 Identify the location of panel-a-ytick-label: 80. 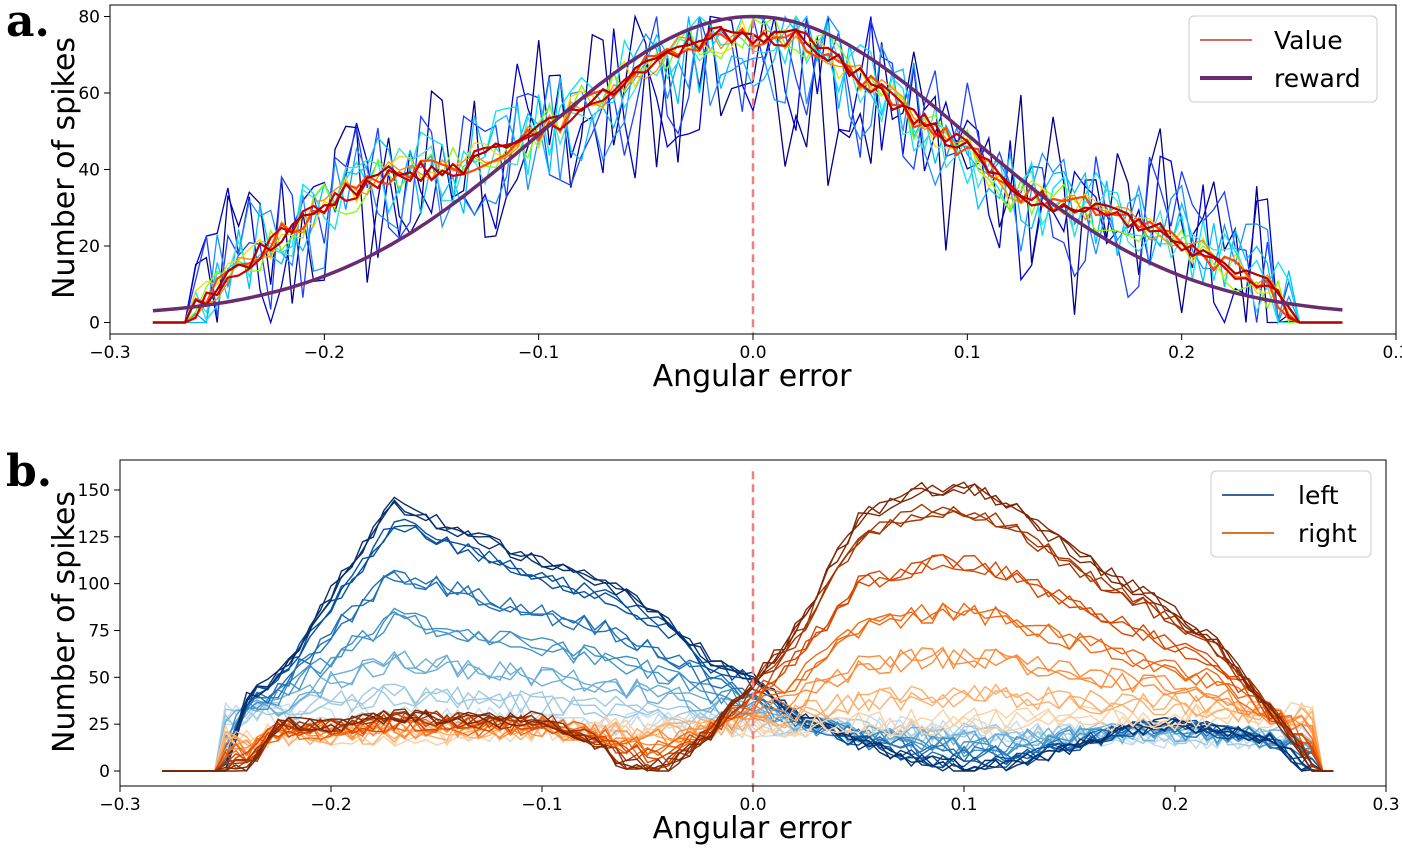
(89, 17).